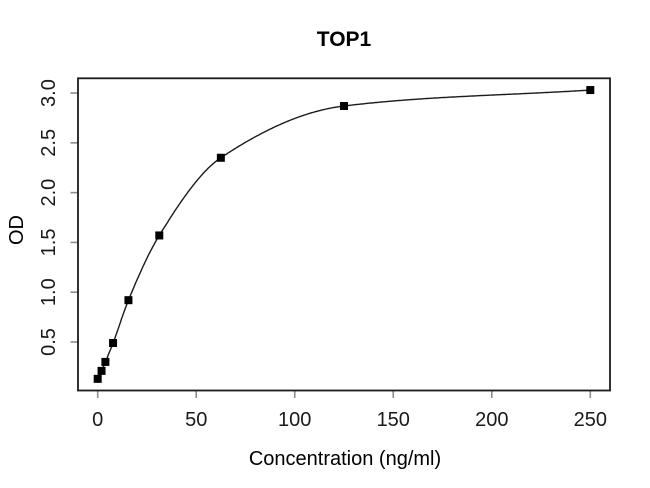  I want to click on x-tick-label: 200, so click(491, 420).